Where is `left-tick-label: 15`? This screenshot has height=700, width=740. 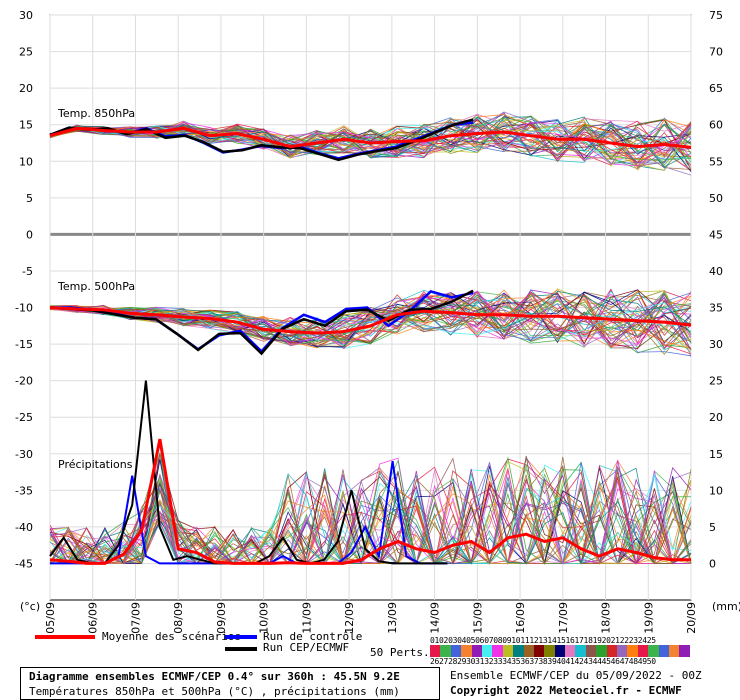 left-tick-label: 15 is located at coordinates (26, 125).